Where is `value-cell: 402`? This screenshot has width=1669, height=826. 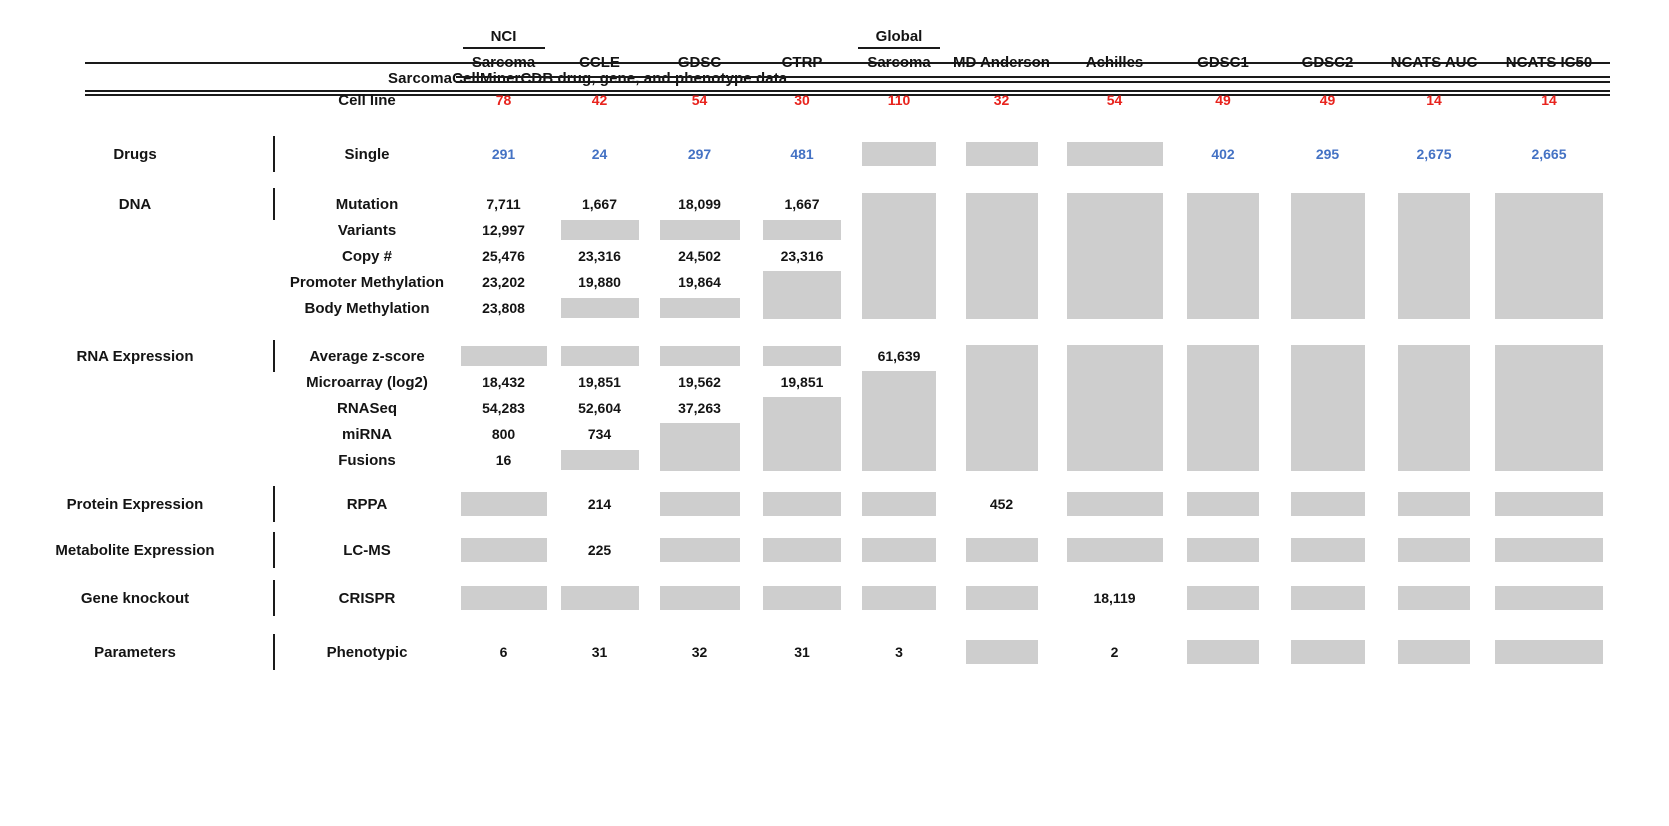
value-cell: 402 is located at coordinates (1223, 154).